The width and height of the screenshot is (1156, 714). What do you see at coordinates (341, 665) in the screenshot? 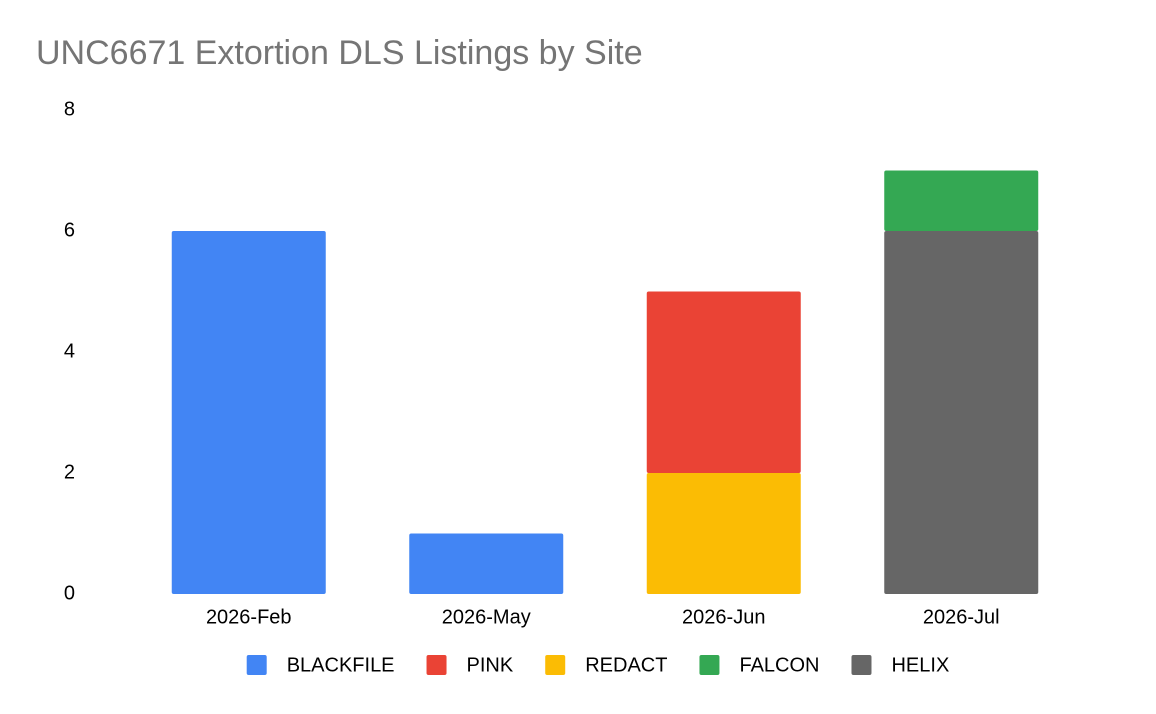
I see `legend-label: BLACKFILE` at bounding box center [341, 665].